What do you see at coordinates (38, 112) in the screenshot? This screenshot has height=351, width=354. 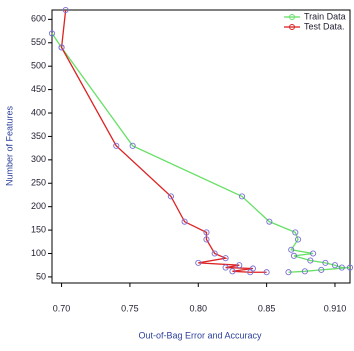 I see `y-tick-label: 400` at bounding box center [38, 112].